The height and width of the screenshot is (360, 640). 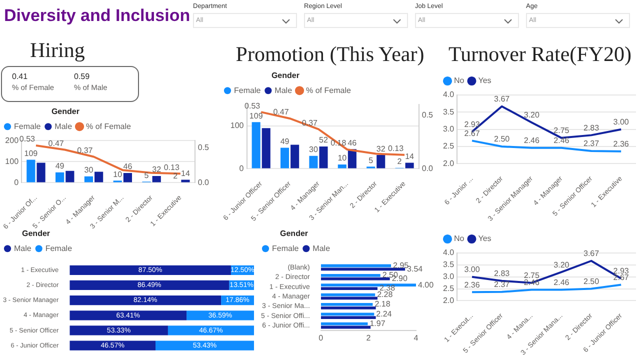 I want to click on data-label: 2.24, so click(x=384, y=313).